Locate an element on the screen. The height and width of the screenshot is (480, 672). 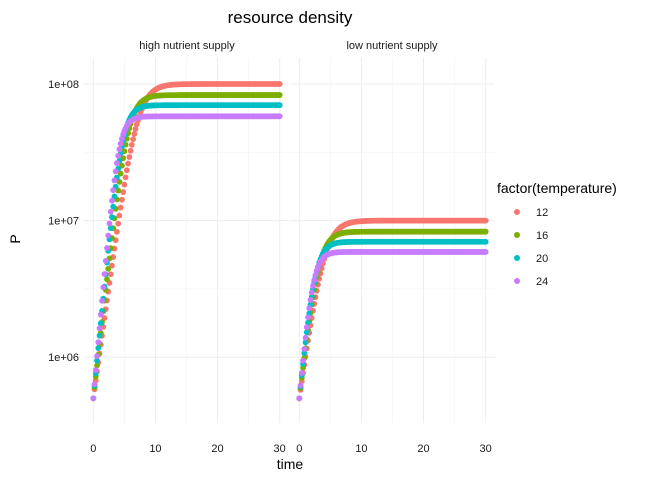
chart-title: resource density is located at coordinates (290, 17).